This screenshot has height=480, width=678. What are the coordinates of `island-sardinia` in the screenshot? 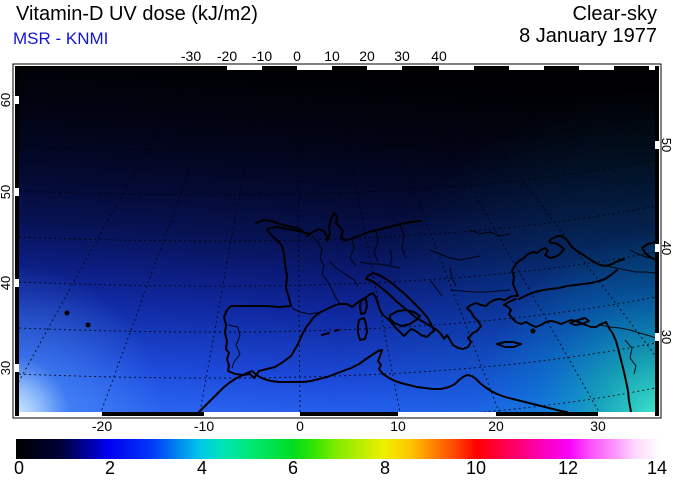 It's located at (362, 329).